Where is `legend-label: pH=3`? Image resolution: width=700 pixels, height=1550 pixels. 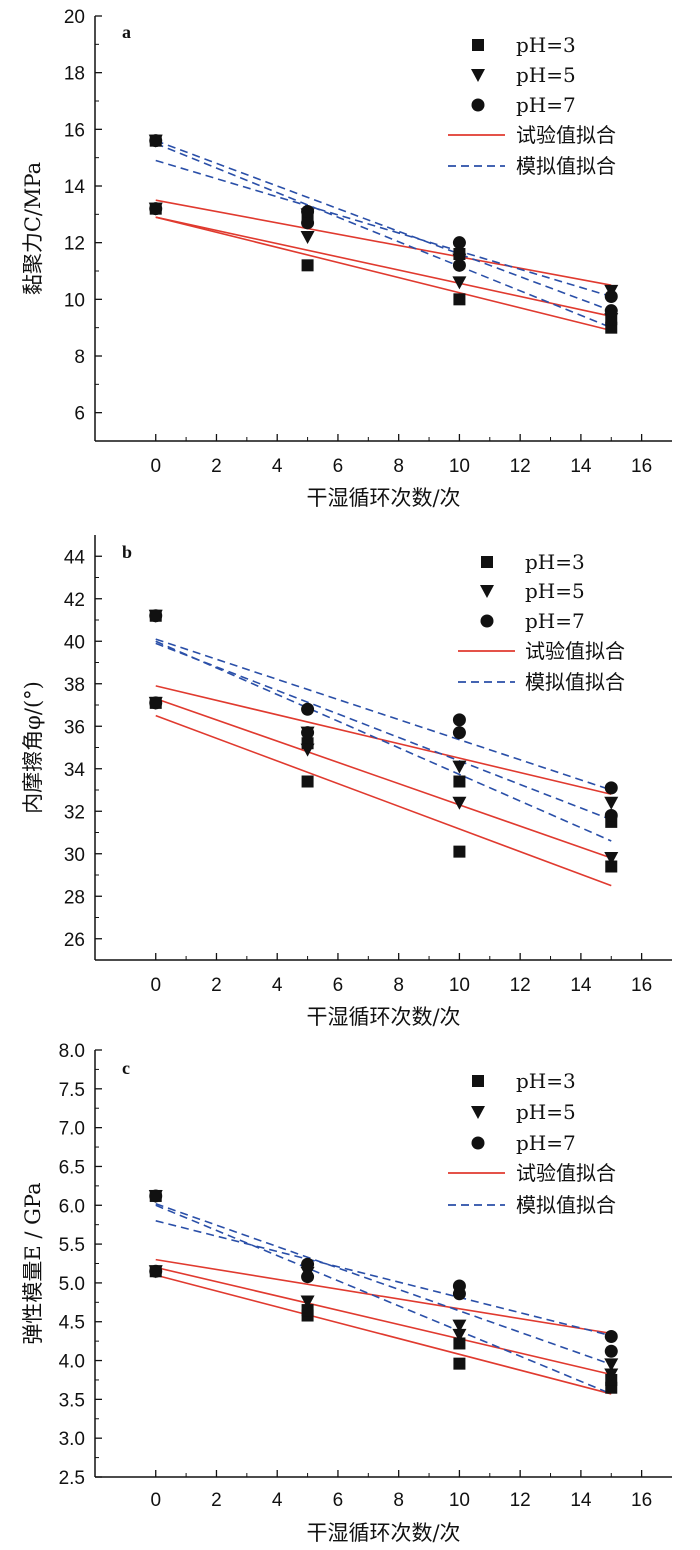 legend-label: pH=3 is located at coordinates (555, 562).